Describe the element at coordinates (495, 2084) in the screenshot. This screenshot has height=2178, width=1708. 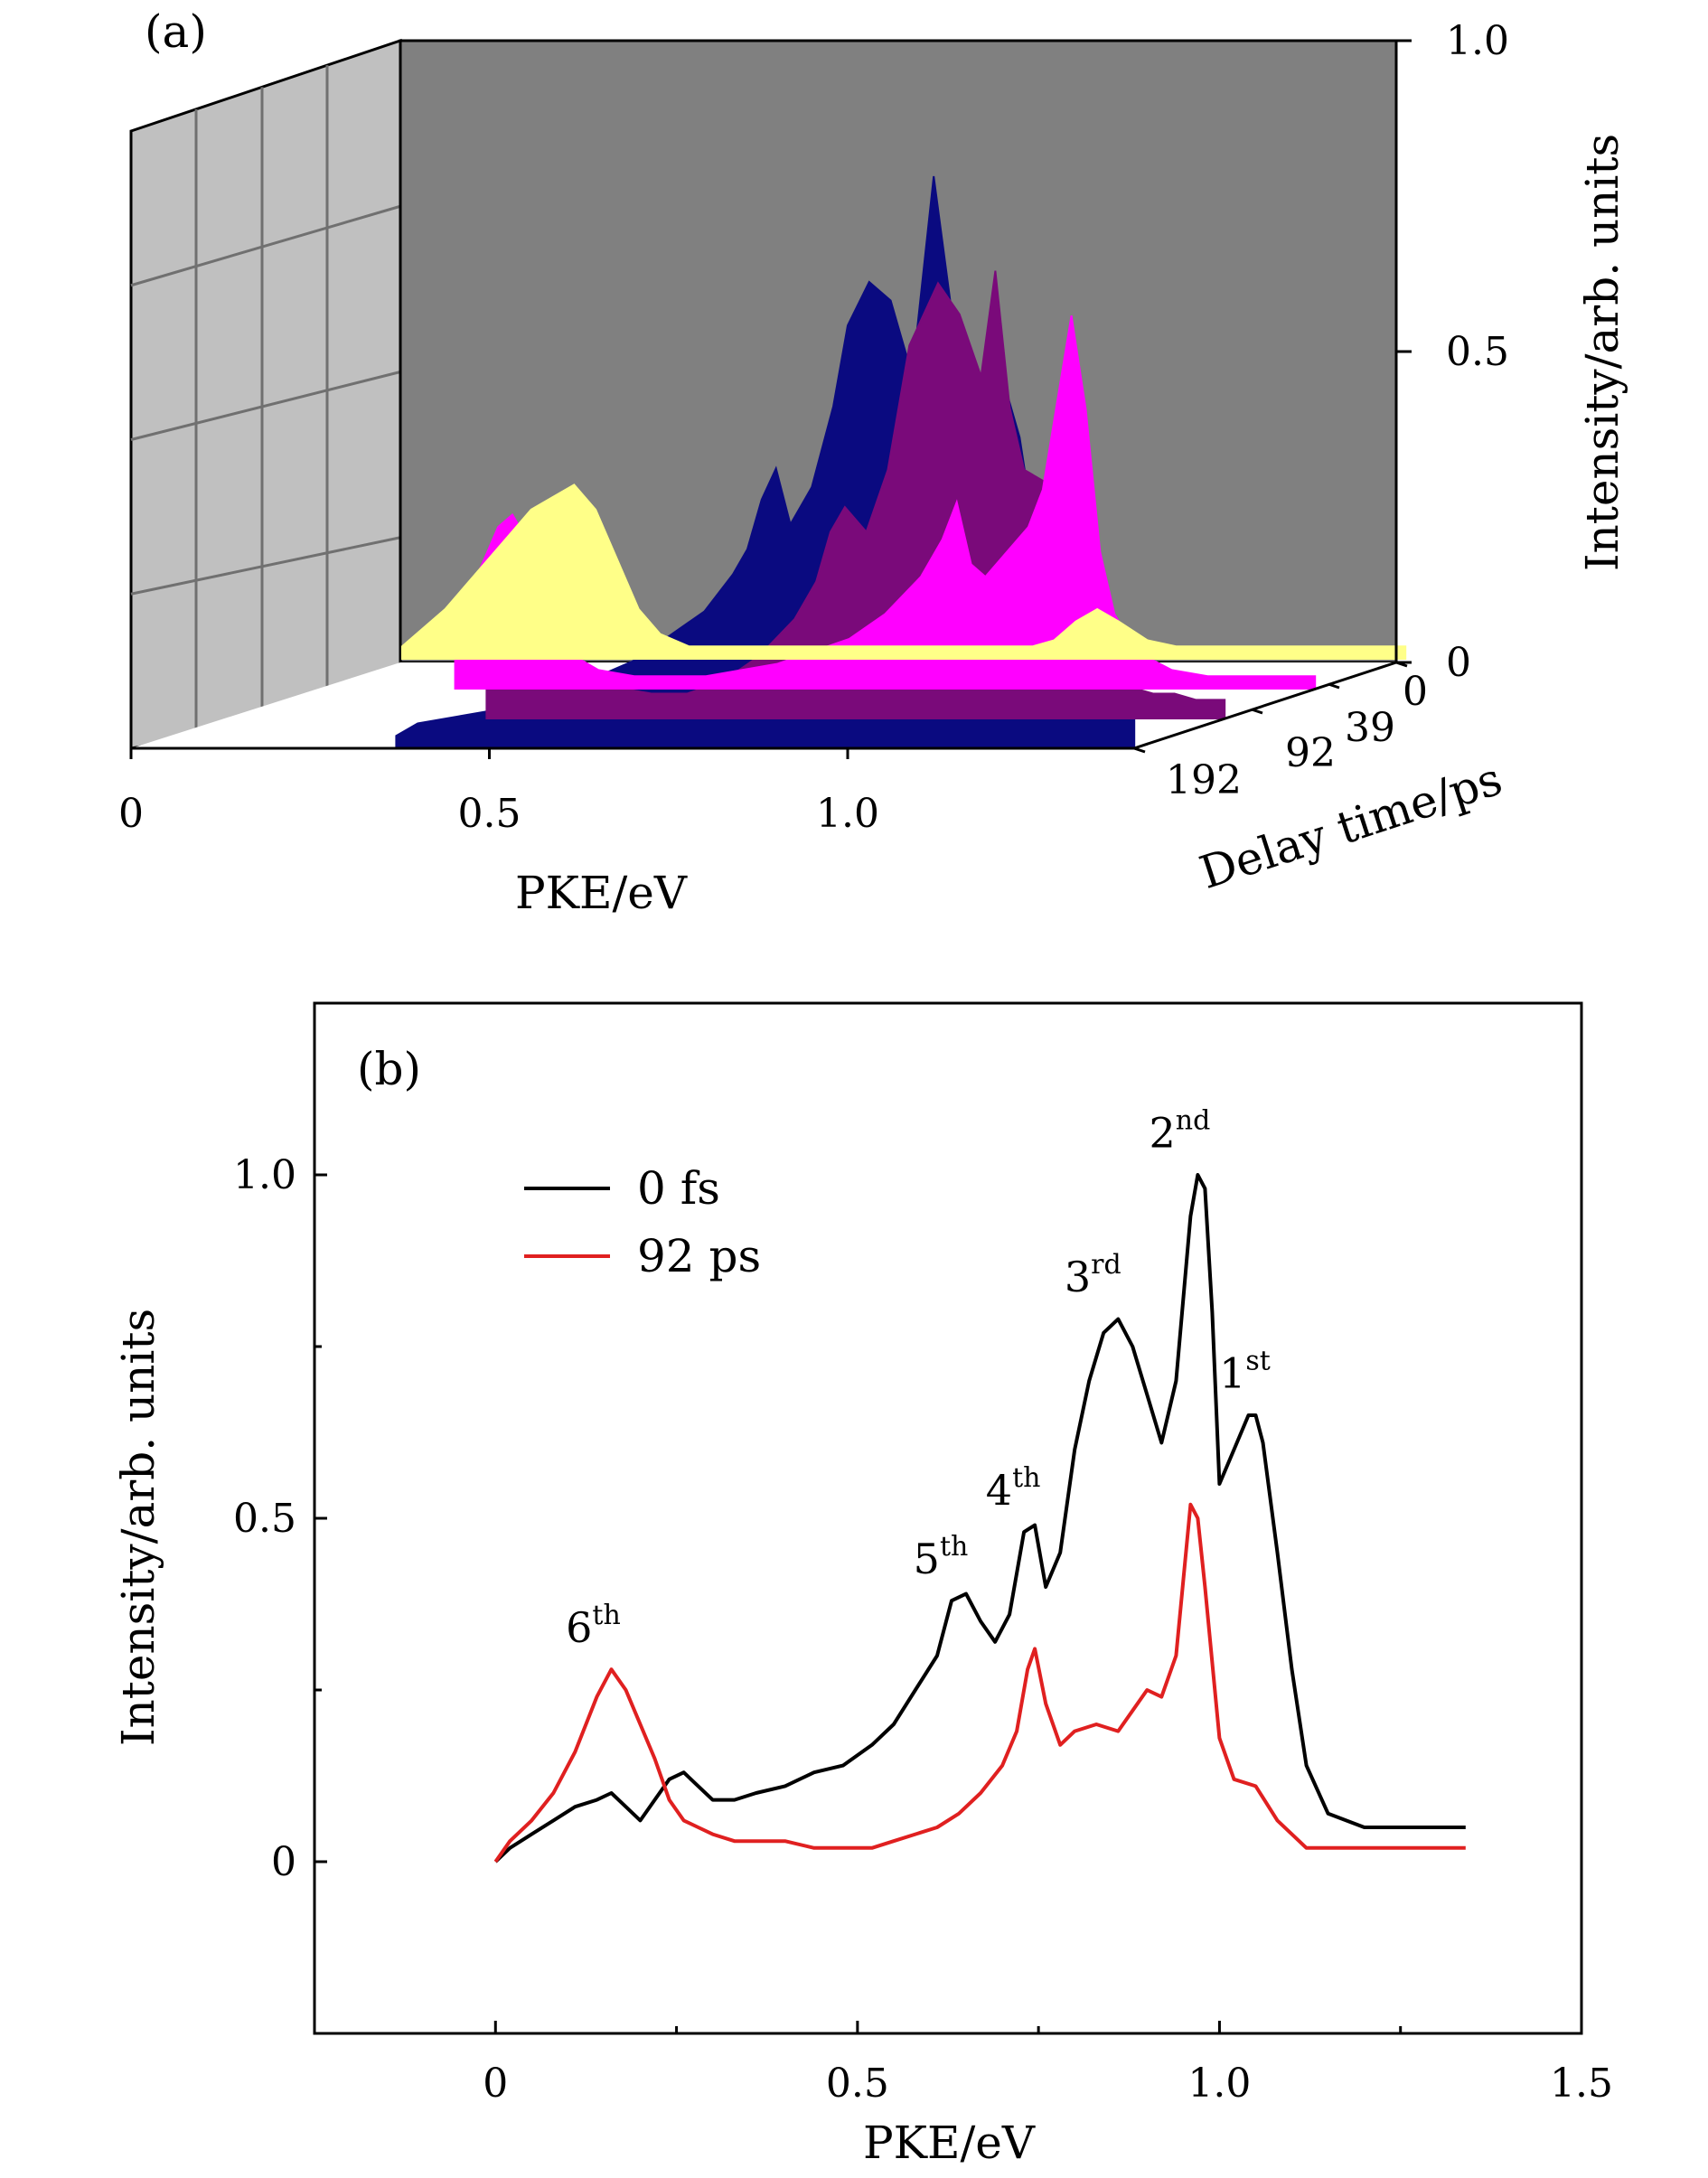
I see `x-tick-label: 0` at that location.